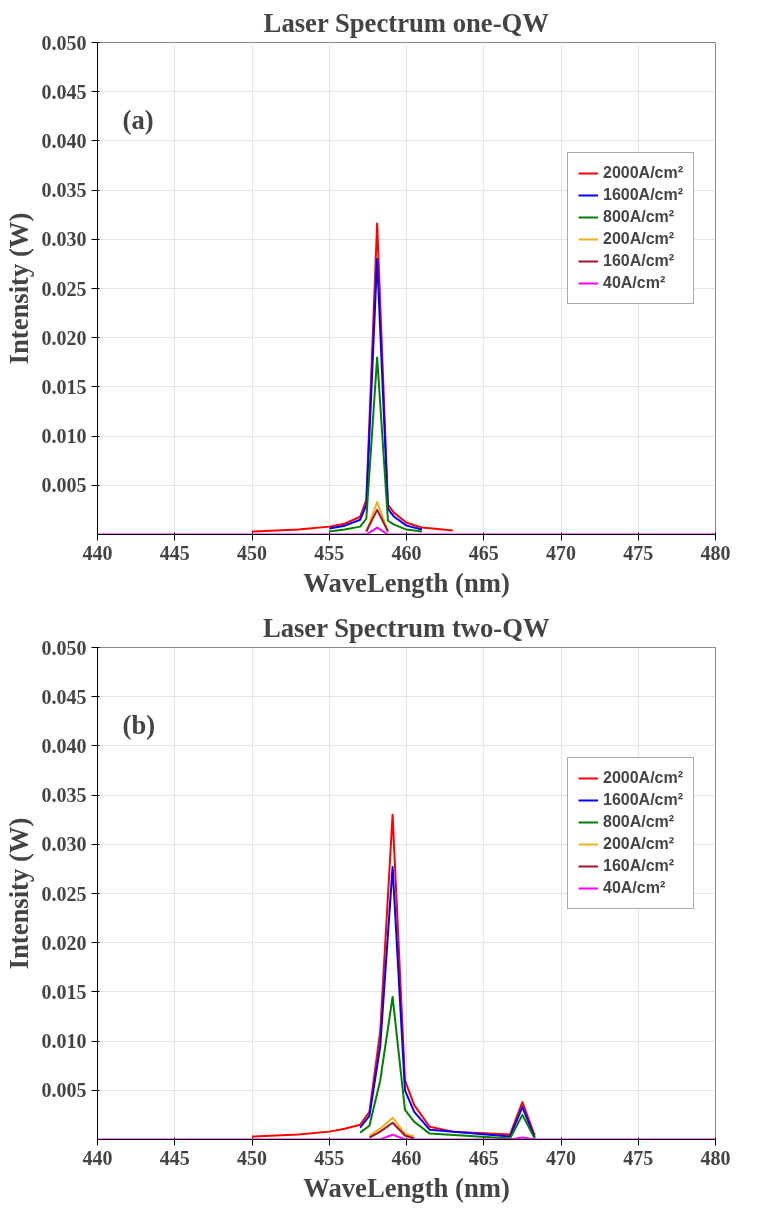 The height and width of the screenshot is (1222, 760). I want to click on annotation: (a), so click(138, 119).